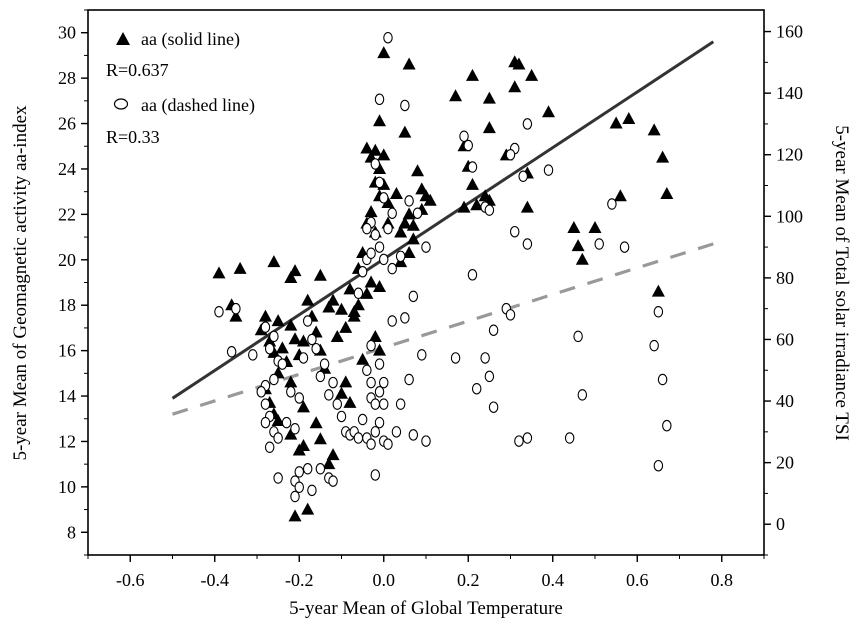  Describe the element at coordinates (789, 155) in the screenshot. I see `right-y-tick-label: 120` at that location.